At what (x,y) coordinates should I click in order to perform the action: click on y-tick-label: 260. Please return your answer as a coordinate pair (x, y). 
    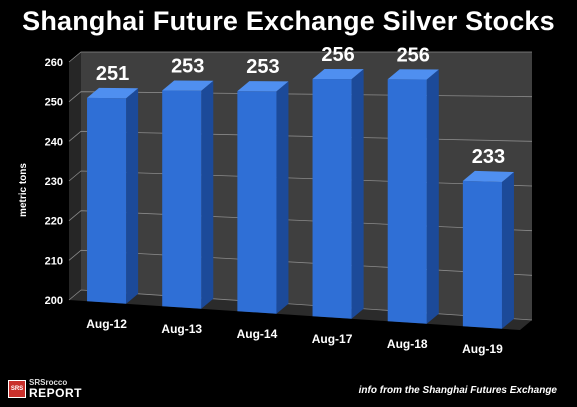
    Looking at the image, I should click on (54, 63).